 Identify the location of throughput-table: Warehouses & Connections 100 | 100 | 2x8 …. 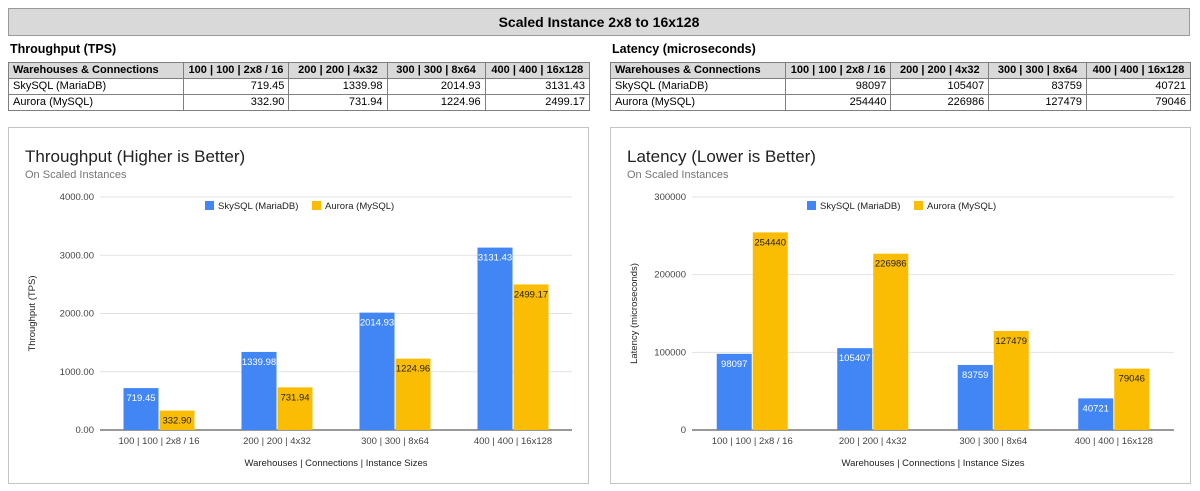
(299, 86).